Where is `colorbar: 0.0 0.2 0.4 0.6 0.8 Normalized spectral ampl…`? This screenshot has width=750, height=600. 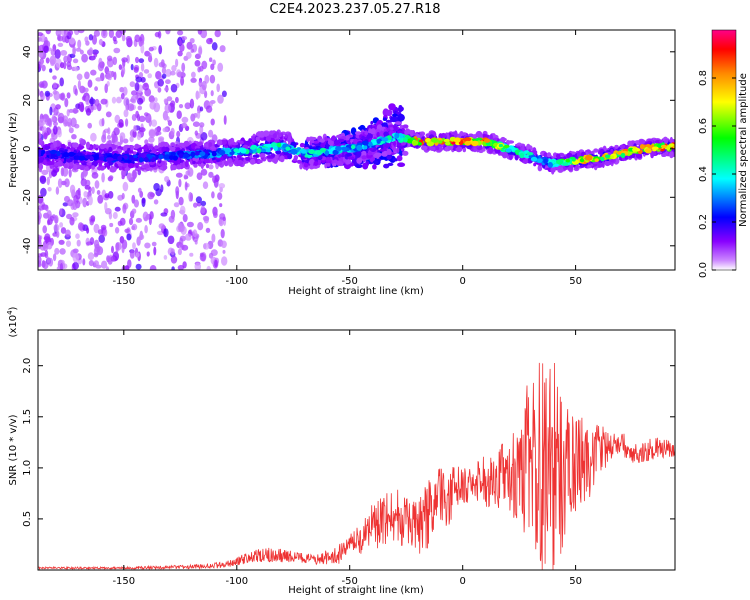
colorbar: 0.0 0.2 0.4 0.6 0.8 Normalized spectral ampl… is located at coordinates (723, 153).